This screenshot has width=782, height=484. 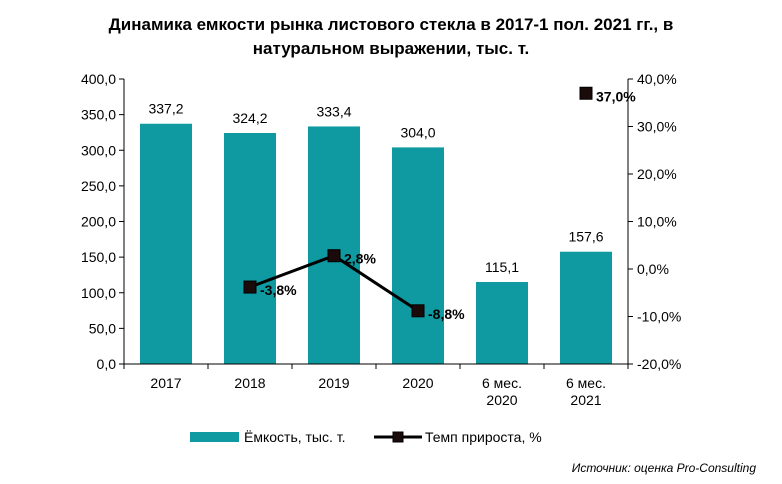 I want to click on bar-data-label: 324,2, so click(x=249, y=118).